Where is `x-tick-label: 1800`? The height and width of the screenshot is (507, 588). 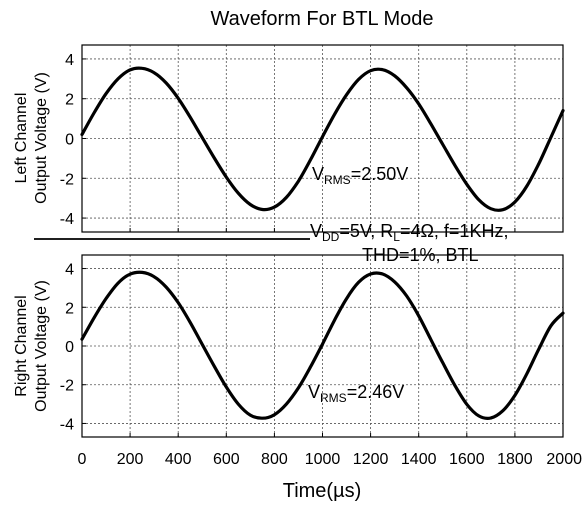 x-tick-label: 1800 is located at coordinates (515, 459).